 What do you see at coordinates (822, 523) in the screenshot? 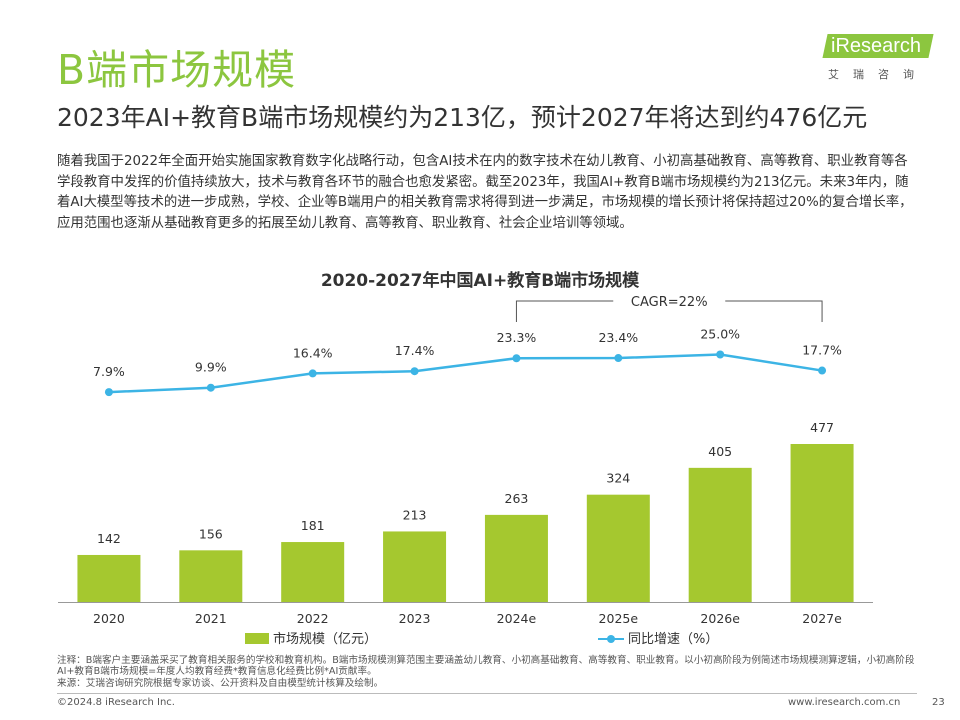
I see `bar-2027e` at bounding box center [822, 523].